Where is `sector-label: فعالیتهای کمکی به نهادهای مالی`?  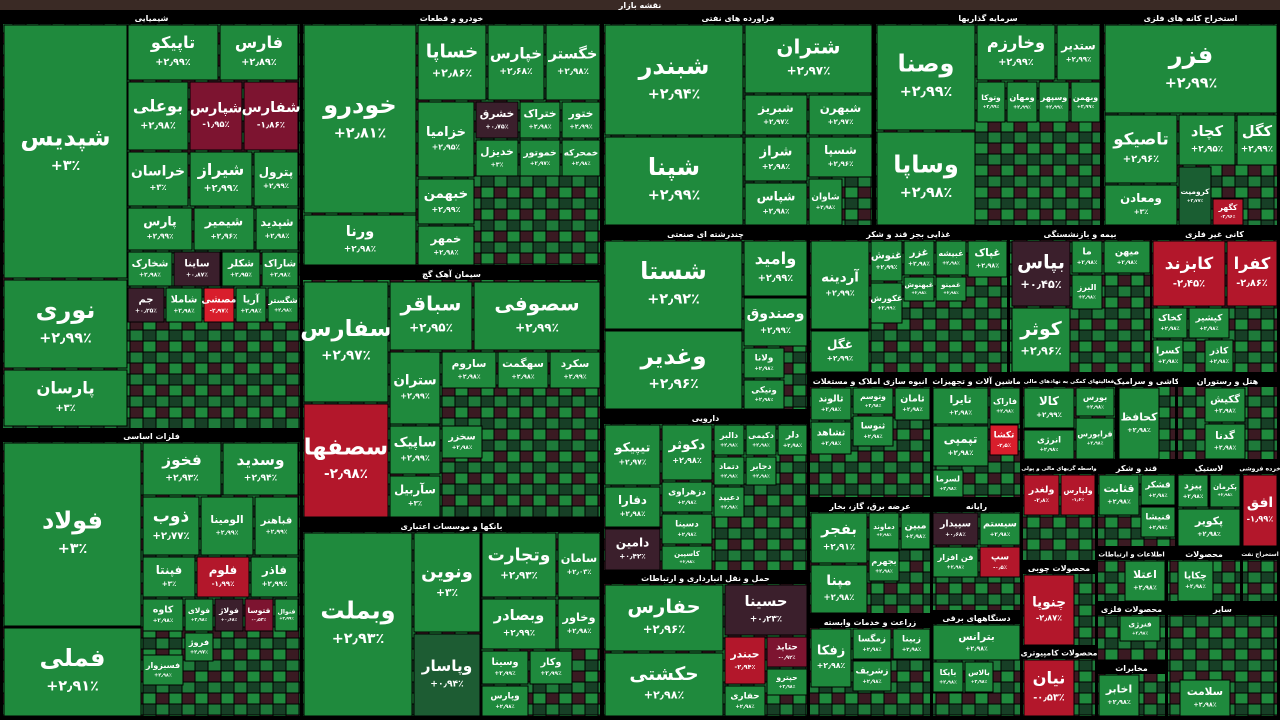
sector-label: فعالیتهای کمکی به نهادهای مالی is located at coordinates (1069, 381).